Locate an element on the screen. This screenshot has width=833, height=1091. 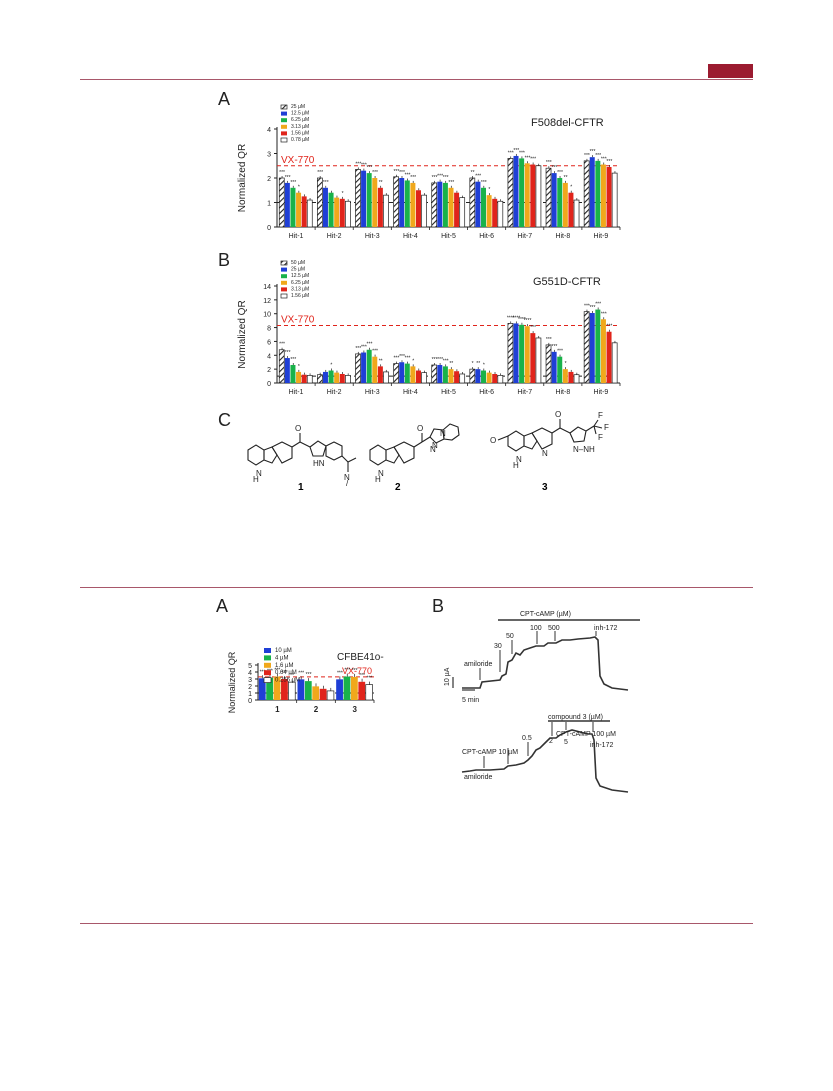
y-tick-label: 1 is located at coordinates (250, 694).